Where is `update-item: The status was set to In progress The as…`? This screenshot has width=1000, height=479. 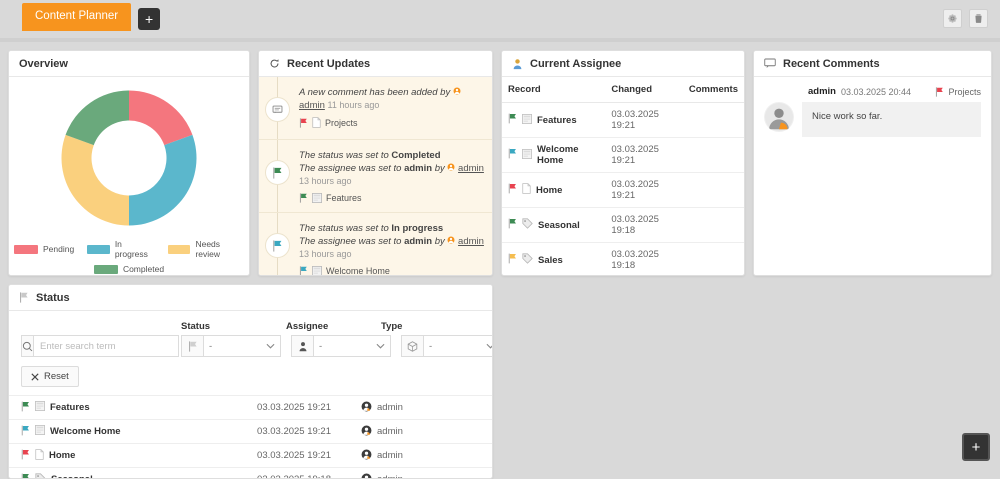 update-item: The status was set to In progress The as… is located at coordinates (375, 244).